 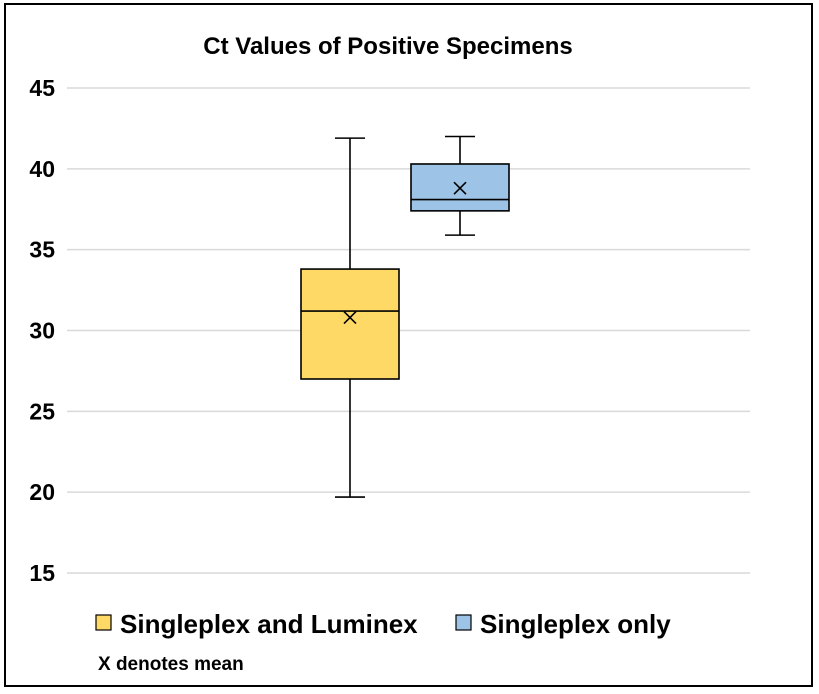 What do you see at coordinates (42, 169) in the screenshot?
I see `y-tick-label-40: 40` at bounding box center [42, 169].